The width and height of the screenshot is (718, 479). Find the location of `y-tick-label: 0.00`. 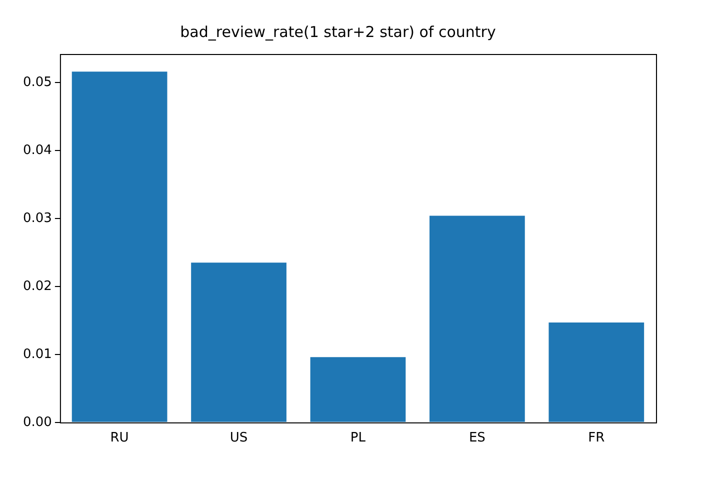

y-tick-label: 0.00 is located at coordinates (37, 422).